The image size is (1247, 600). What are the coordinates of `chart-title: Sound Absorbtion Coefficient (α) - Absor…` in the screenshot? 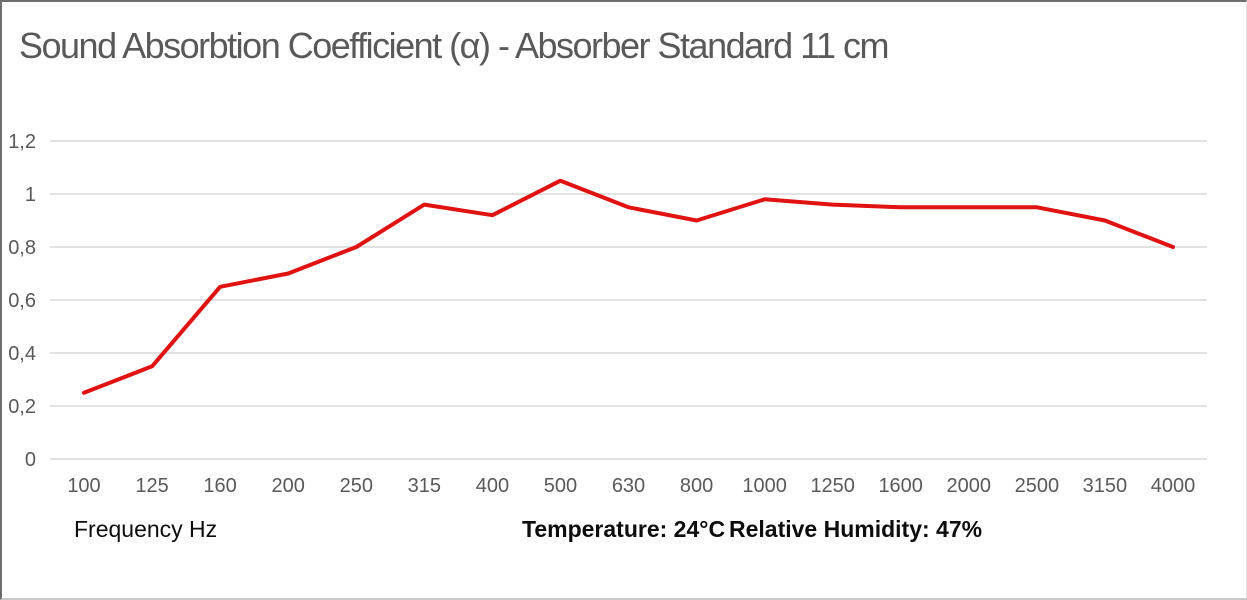 It's located at (454, 45).